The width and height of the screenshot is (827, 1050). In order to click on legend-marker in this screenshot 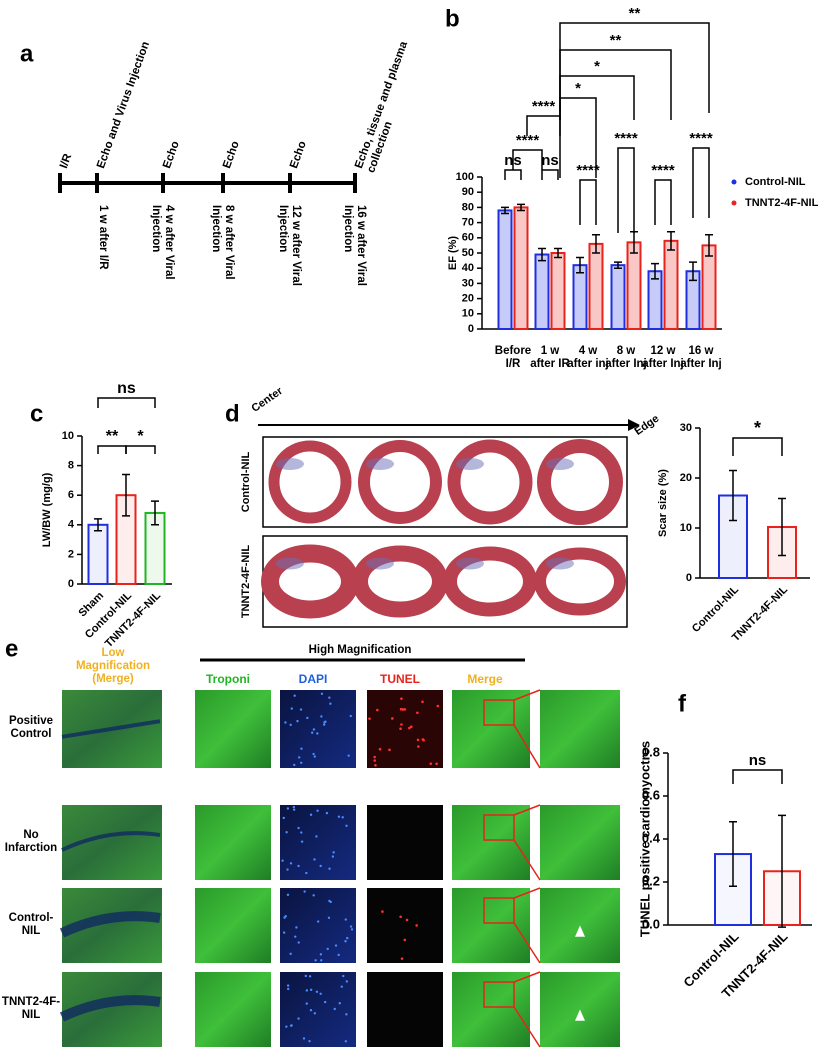, I will do `click(734, 203)`.